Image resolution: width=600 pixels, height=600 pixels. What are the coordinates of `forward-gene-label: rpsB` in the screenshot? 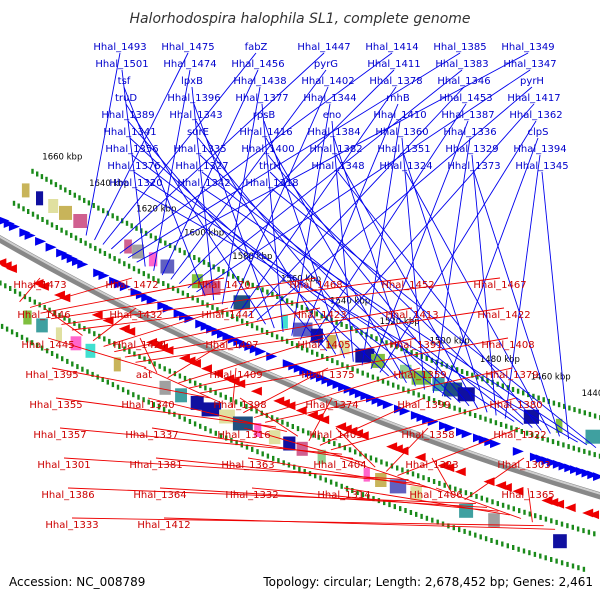 It's located at (264, 115).